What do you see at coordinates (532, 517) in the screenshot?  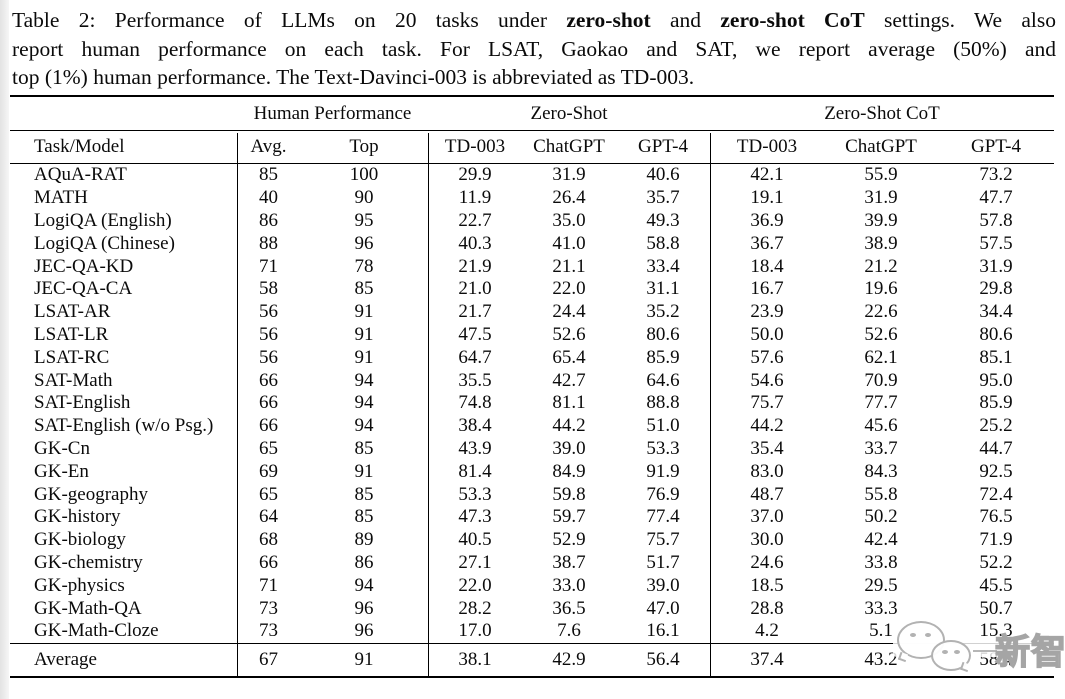 I see `table-row: GK-history 64 85 47.3 59.7 77.4 37.0 50.2 76.5` at bounding box center [532, 517].